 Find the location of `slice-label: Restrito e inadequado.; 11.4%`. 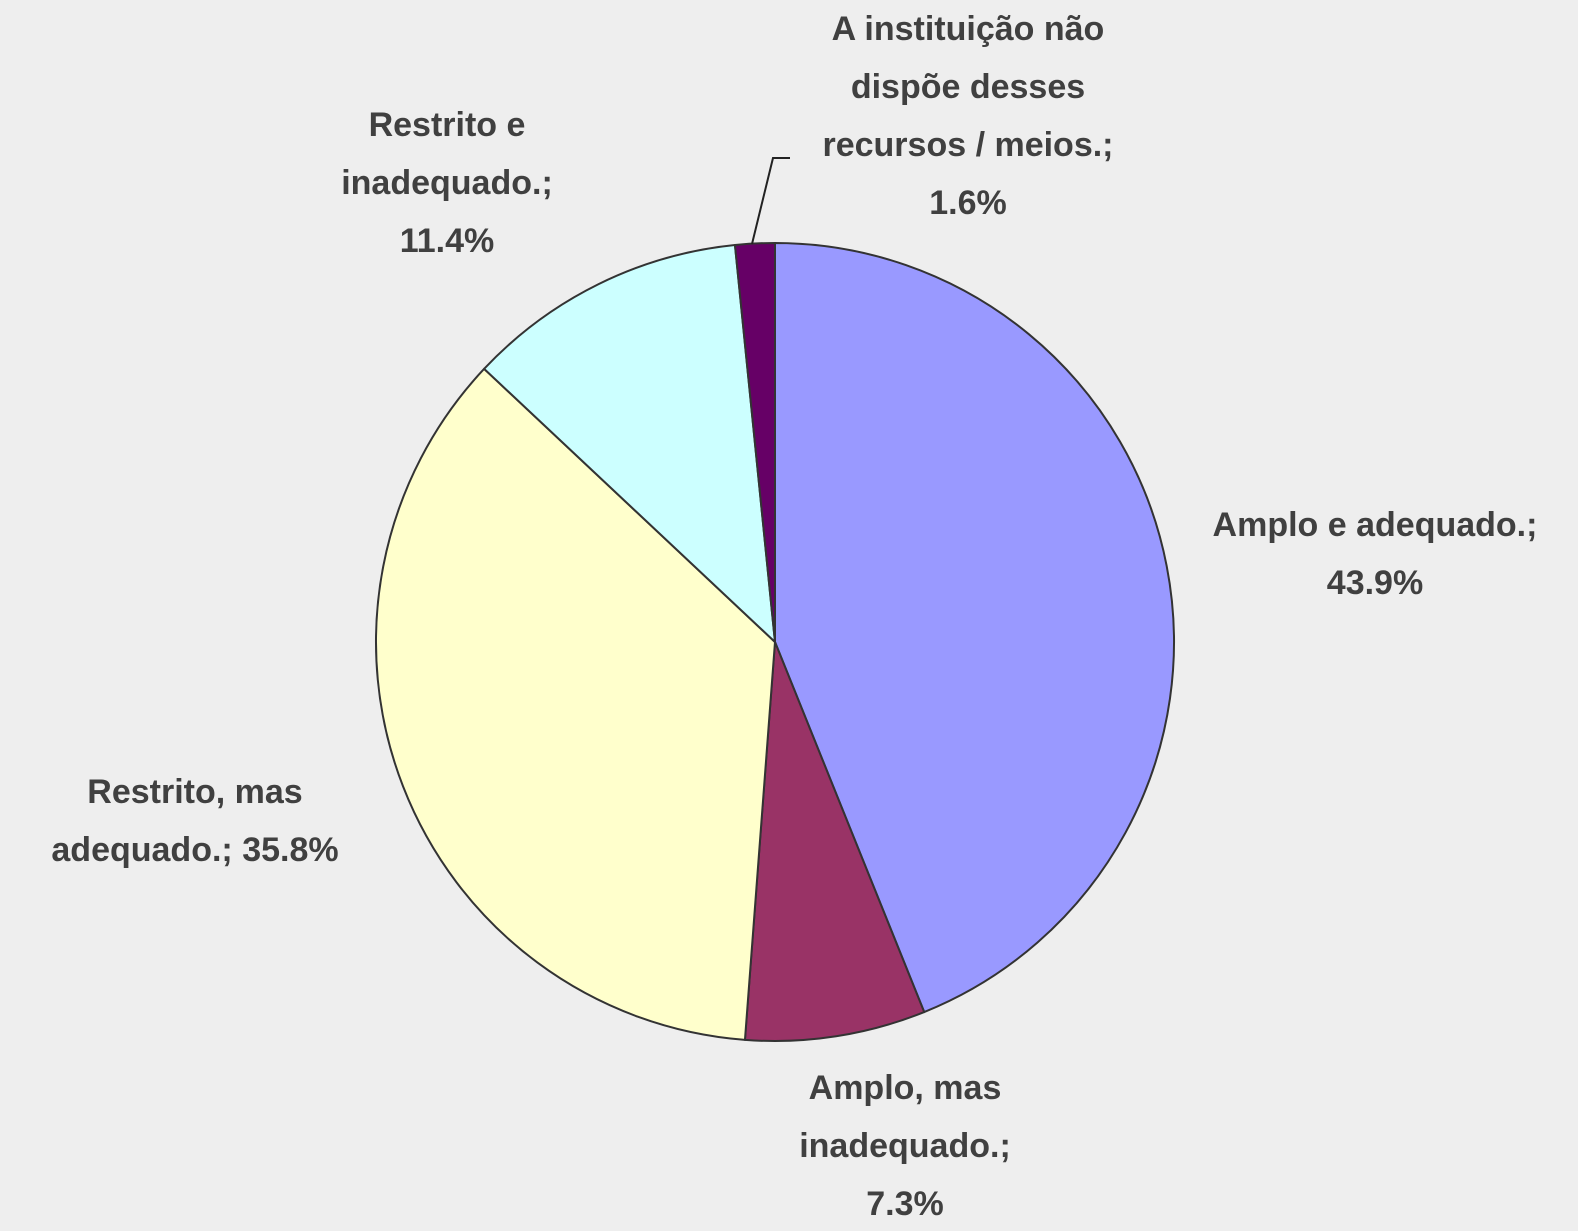

slice-label: Restrito e inadequado.; 11.4% is located at coordinates (447, 183).